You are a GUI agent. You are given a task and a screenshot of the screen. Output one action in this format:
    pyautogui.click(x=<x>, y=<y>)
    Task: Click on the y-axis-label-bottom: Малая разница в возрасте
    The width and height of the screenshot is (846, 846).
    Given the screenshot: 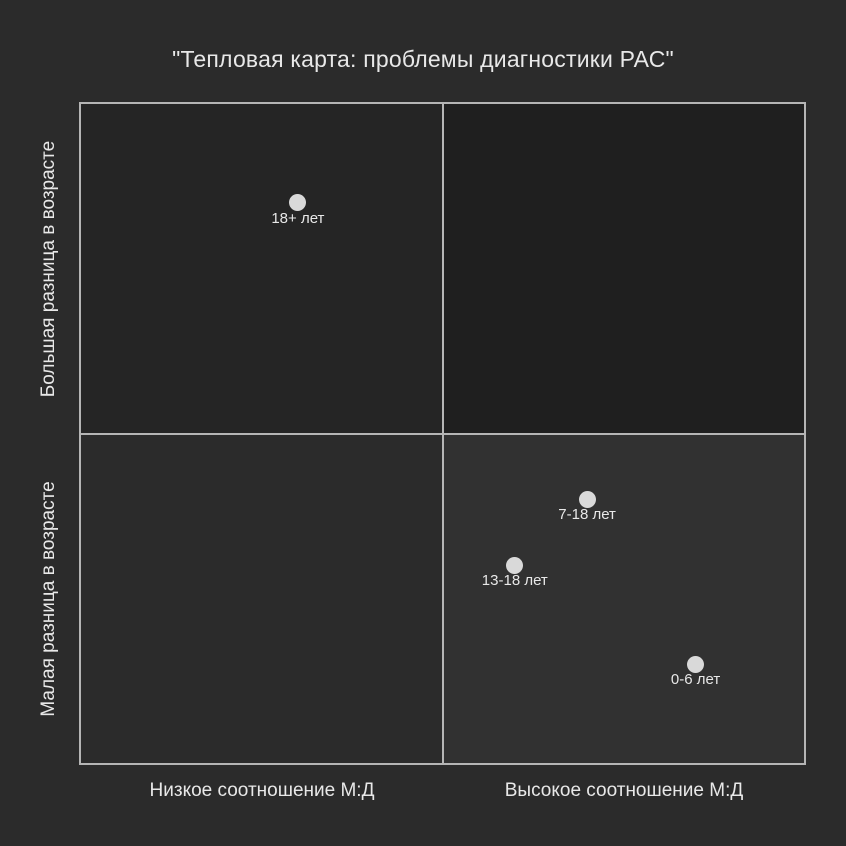 What is the action you would take?
    pyautogui.click(x=48, y=599)
    